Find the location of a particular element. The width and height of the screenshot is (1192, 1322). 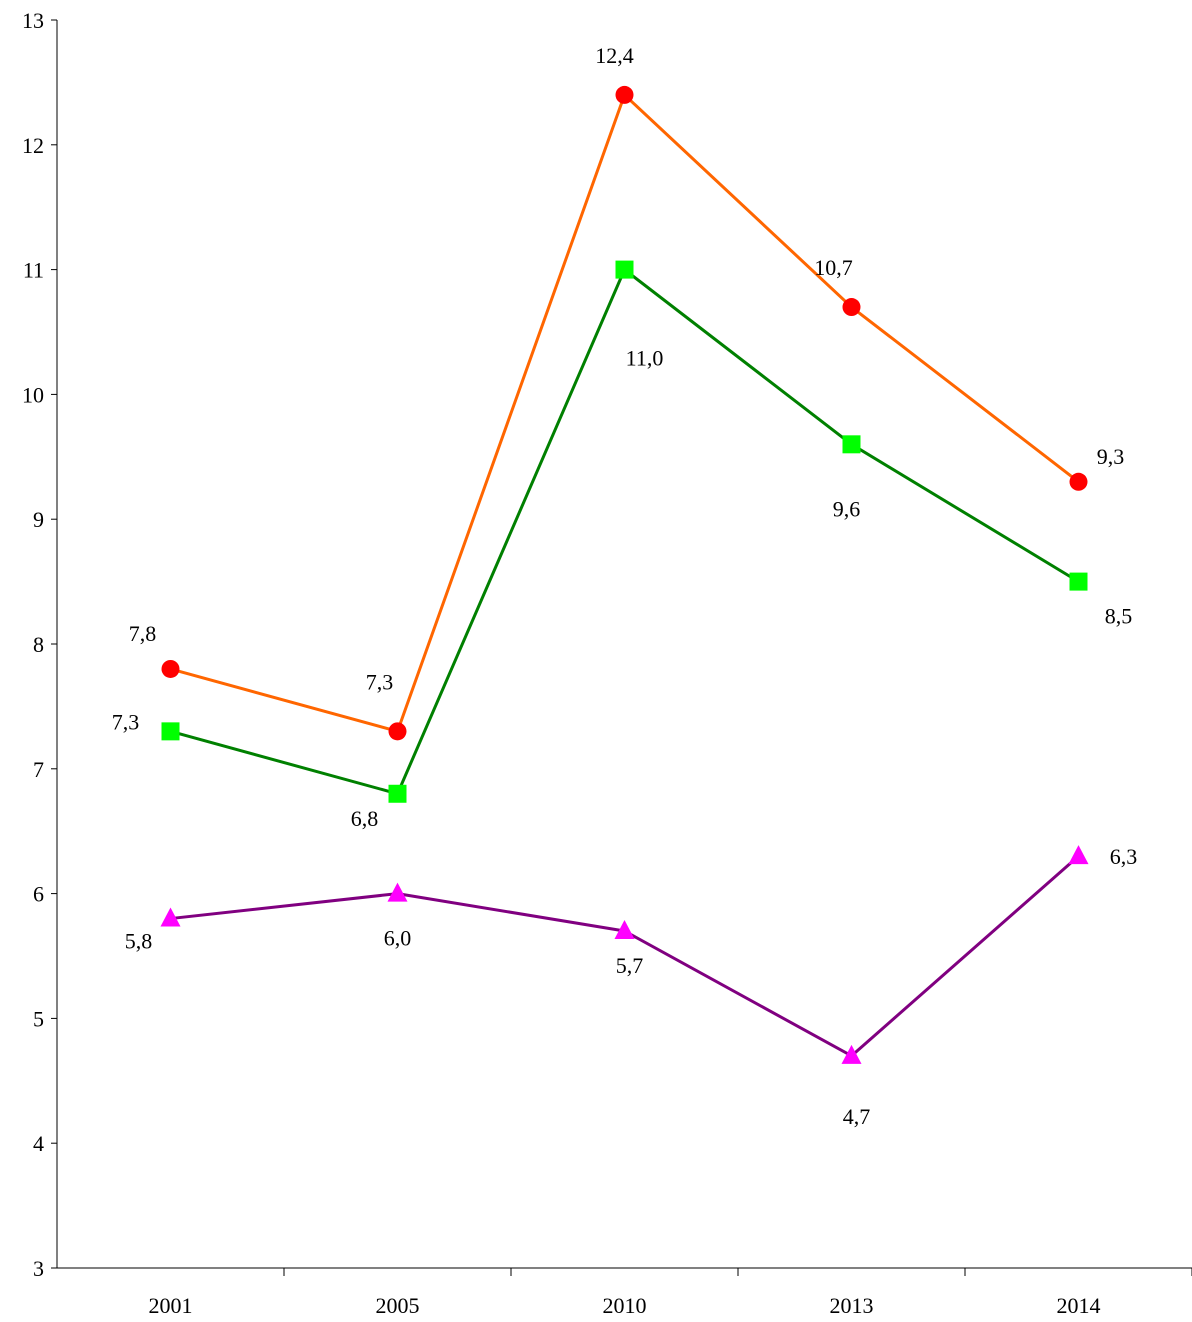

x-tick-label: 2001 is located at coordinates (171, 1305).